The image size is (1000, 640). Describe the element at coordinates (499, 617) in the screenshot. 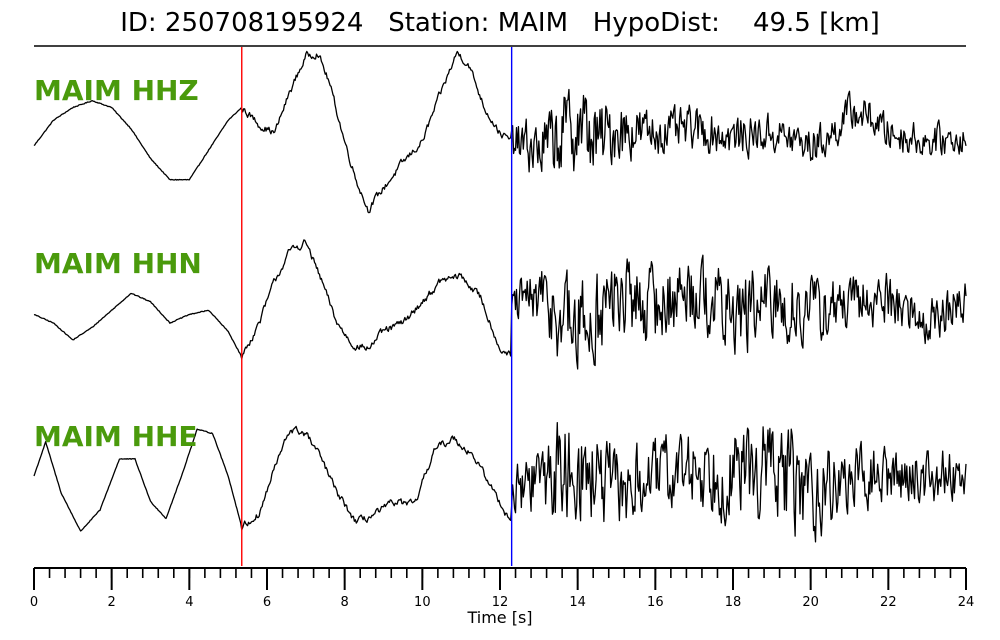

I see `x-axis-label: Time [s]` at that location.